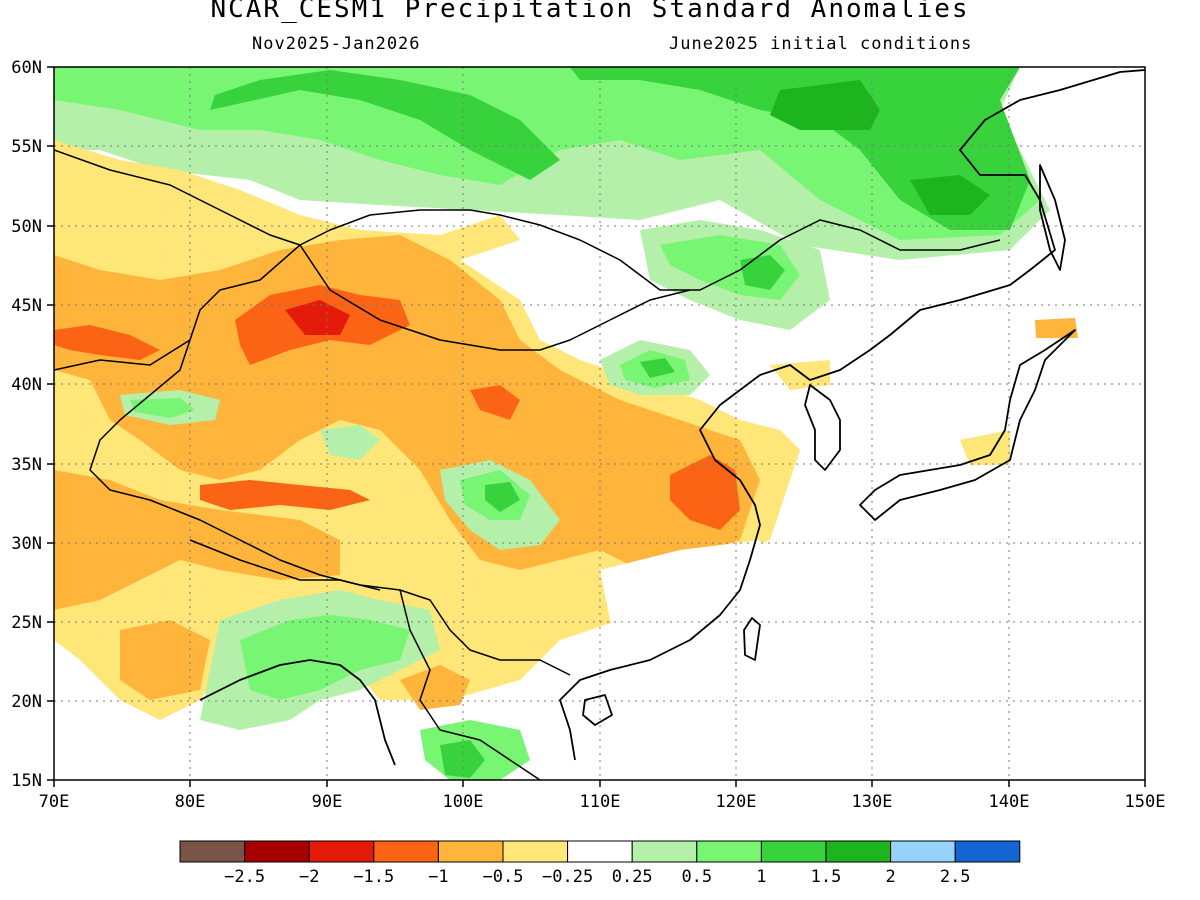 This screenshot has width=1200, height=900. What do you see at coordinates (821, 44) in the screenshot?
I see `initial-conditions: June2025 initial conditions` at bounding box center [821, 44].